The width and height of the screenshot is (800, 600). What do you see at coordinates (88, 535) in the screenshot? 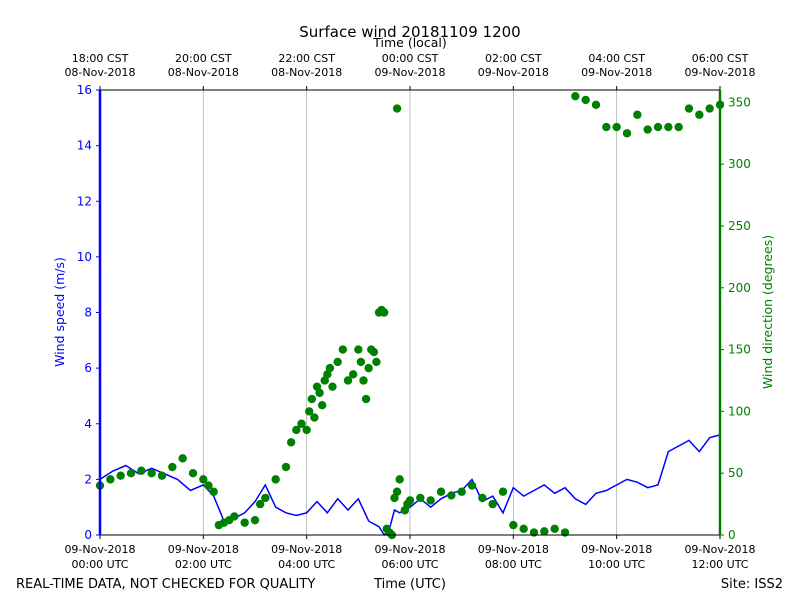
I see `left-tick-label: 0` at bounding box center [88, 535].